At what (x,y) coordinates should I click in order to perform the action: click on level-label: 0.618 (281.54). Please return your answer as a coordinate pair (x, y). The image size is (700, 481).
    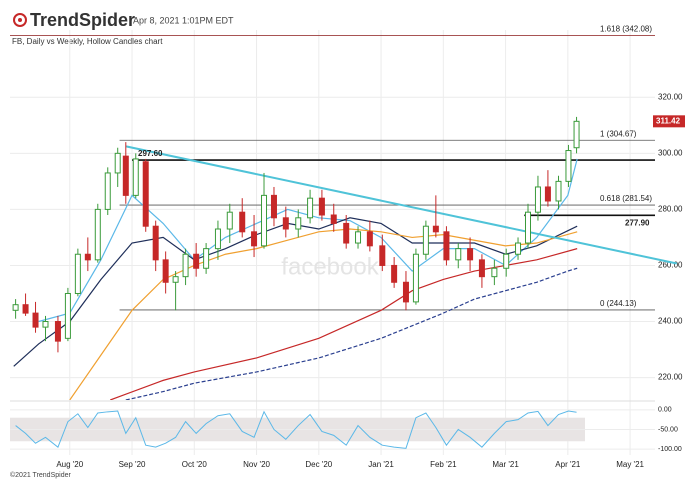
    Looking at the image, I should click on (626, 198).